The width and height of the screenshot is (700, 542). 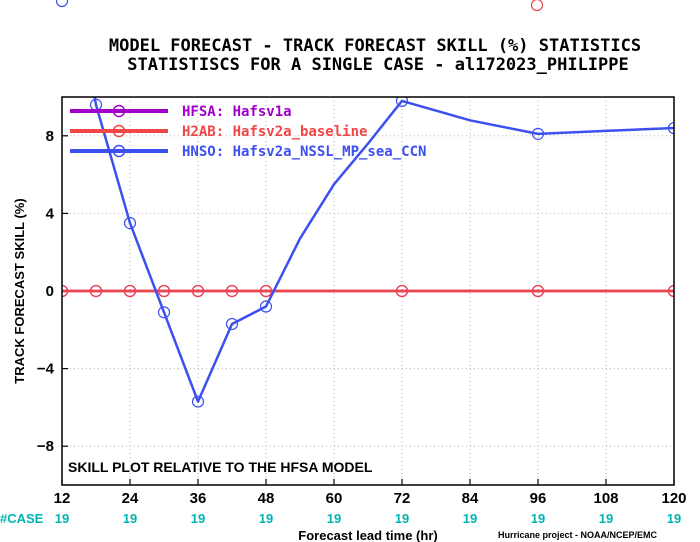 I want to click on legend-marker-hnso, so click(x=119, y=151).